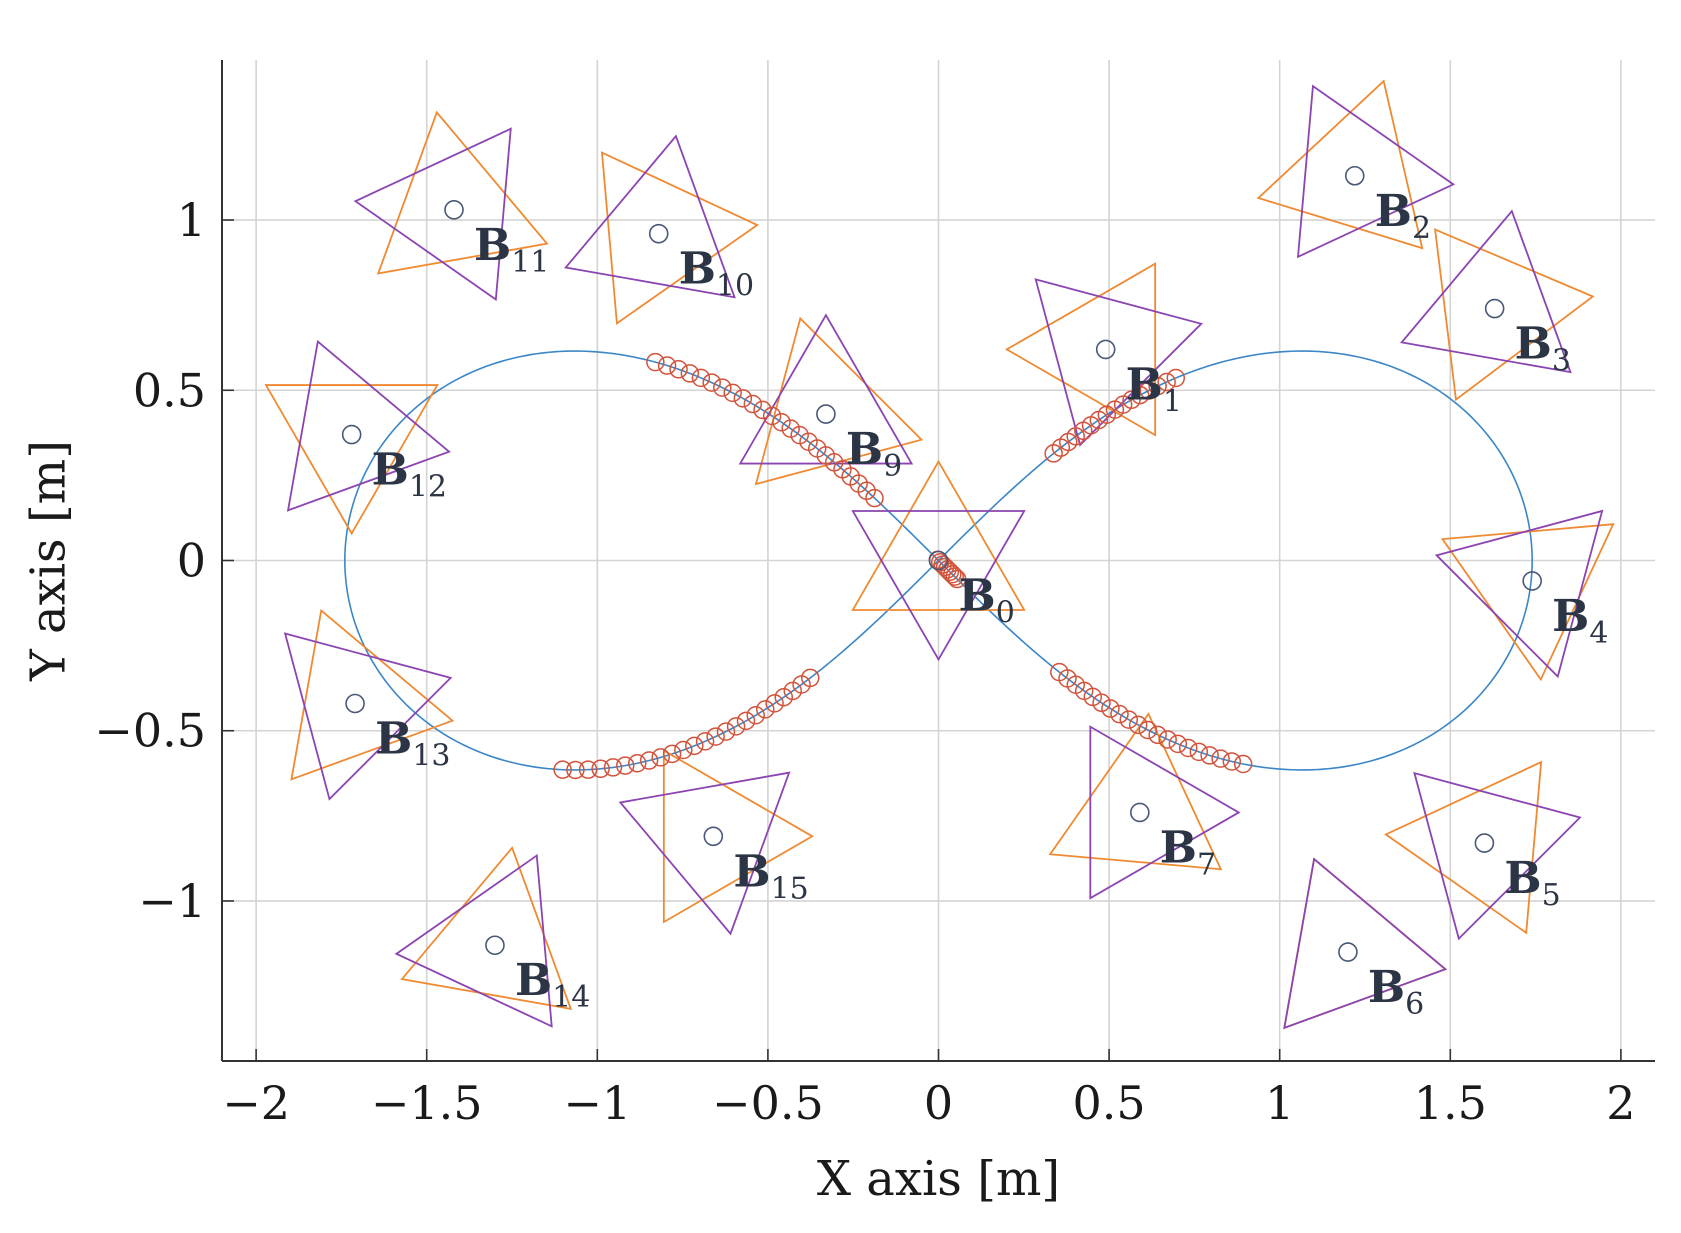  Describe the element at coordinates (1494, 308) in the screenshot. I see `base-marker-b3` at that location.